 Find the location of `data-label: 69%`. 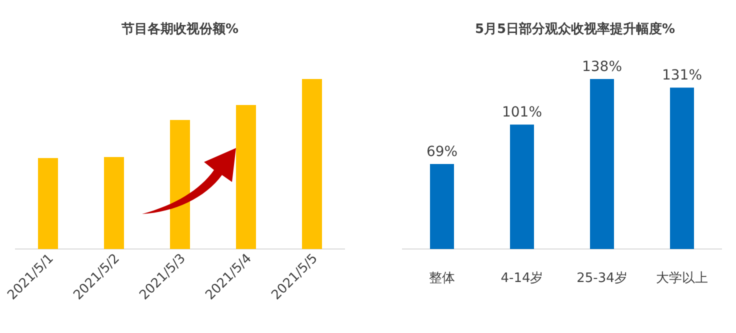

data-label: 69% is located at coordinates (442, 152).